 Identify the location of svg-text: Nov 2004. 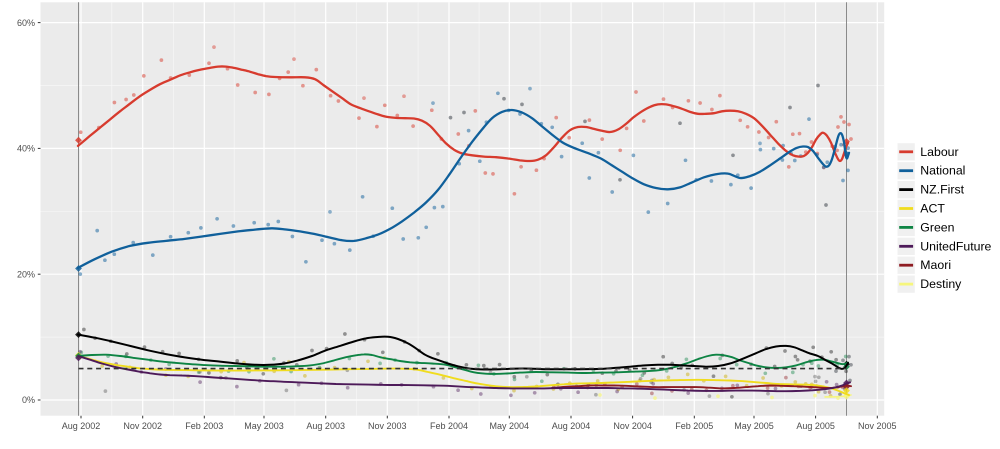
(632, 426).